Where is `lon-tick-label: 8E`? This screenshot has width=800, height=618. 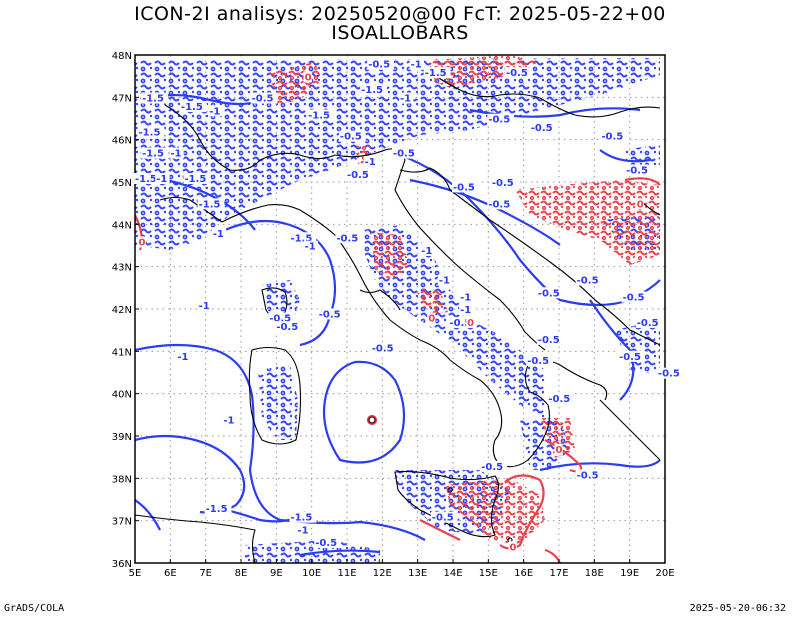
lon-tick-label: 8E is located at coordinates (241, 573).